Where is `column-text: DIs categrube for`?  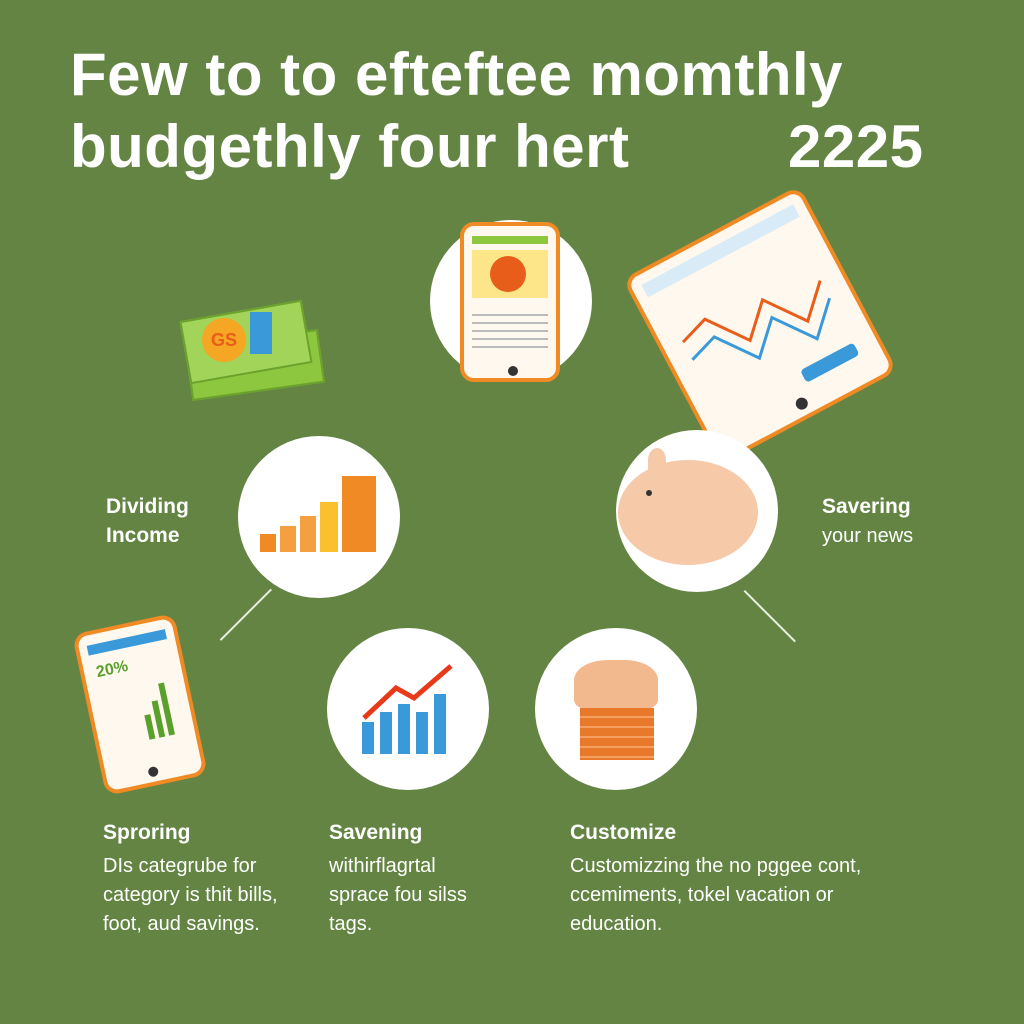
column-text: DIs categrube for is located at coordinates (180, 866).